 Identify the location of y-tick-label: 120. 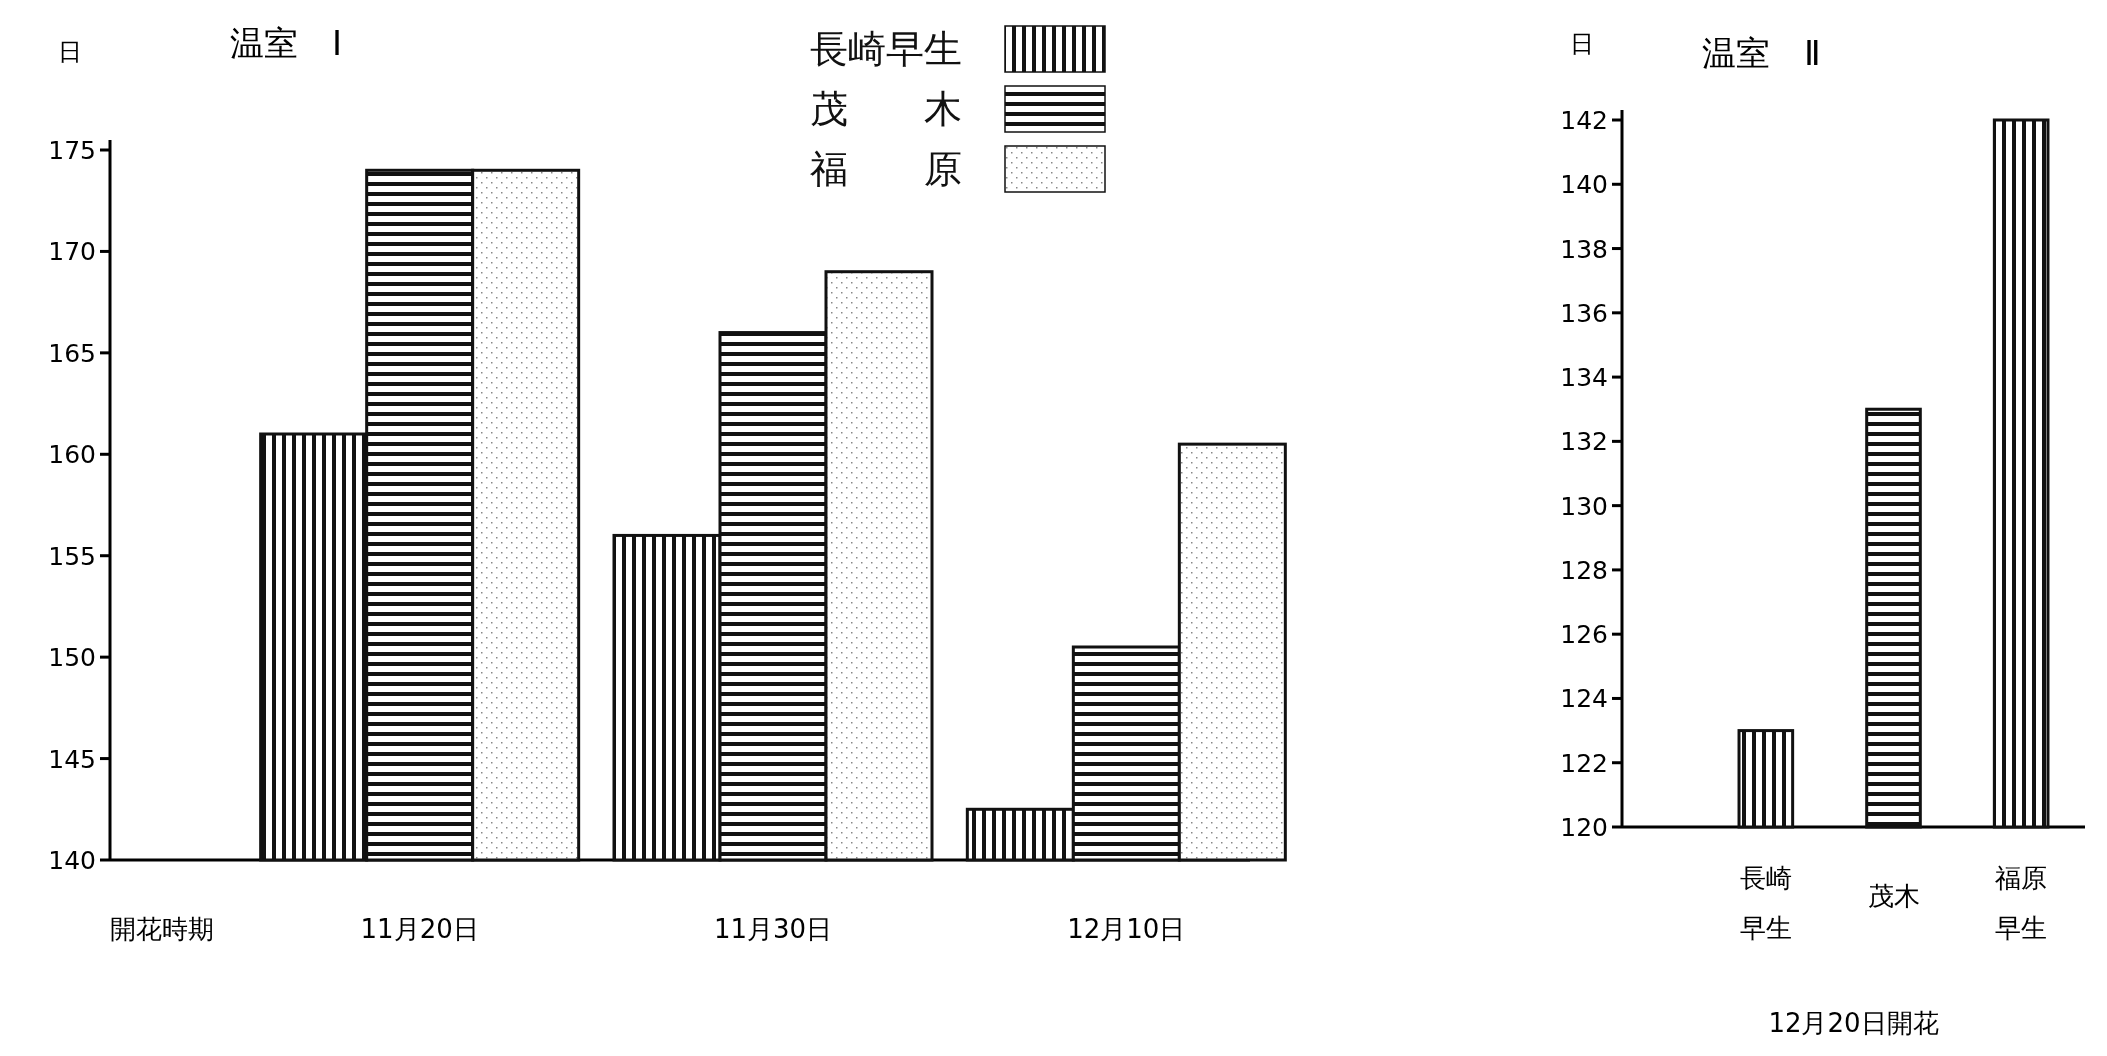
(1584, 827).